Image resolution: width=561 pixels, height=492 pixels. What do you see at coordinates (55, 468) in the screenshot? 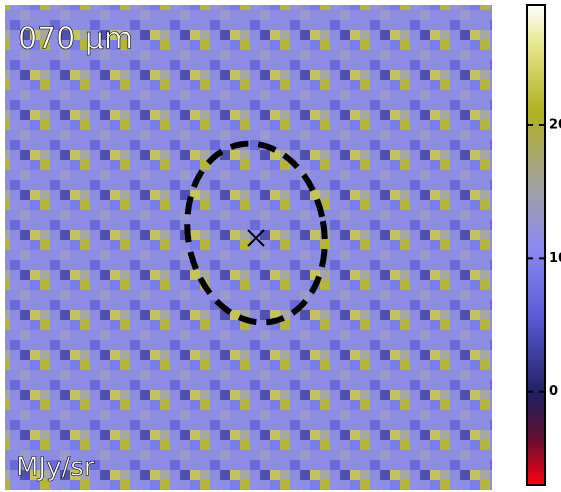
I see `unit-label: MJy/sr` at bounding box center [55, 468].